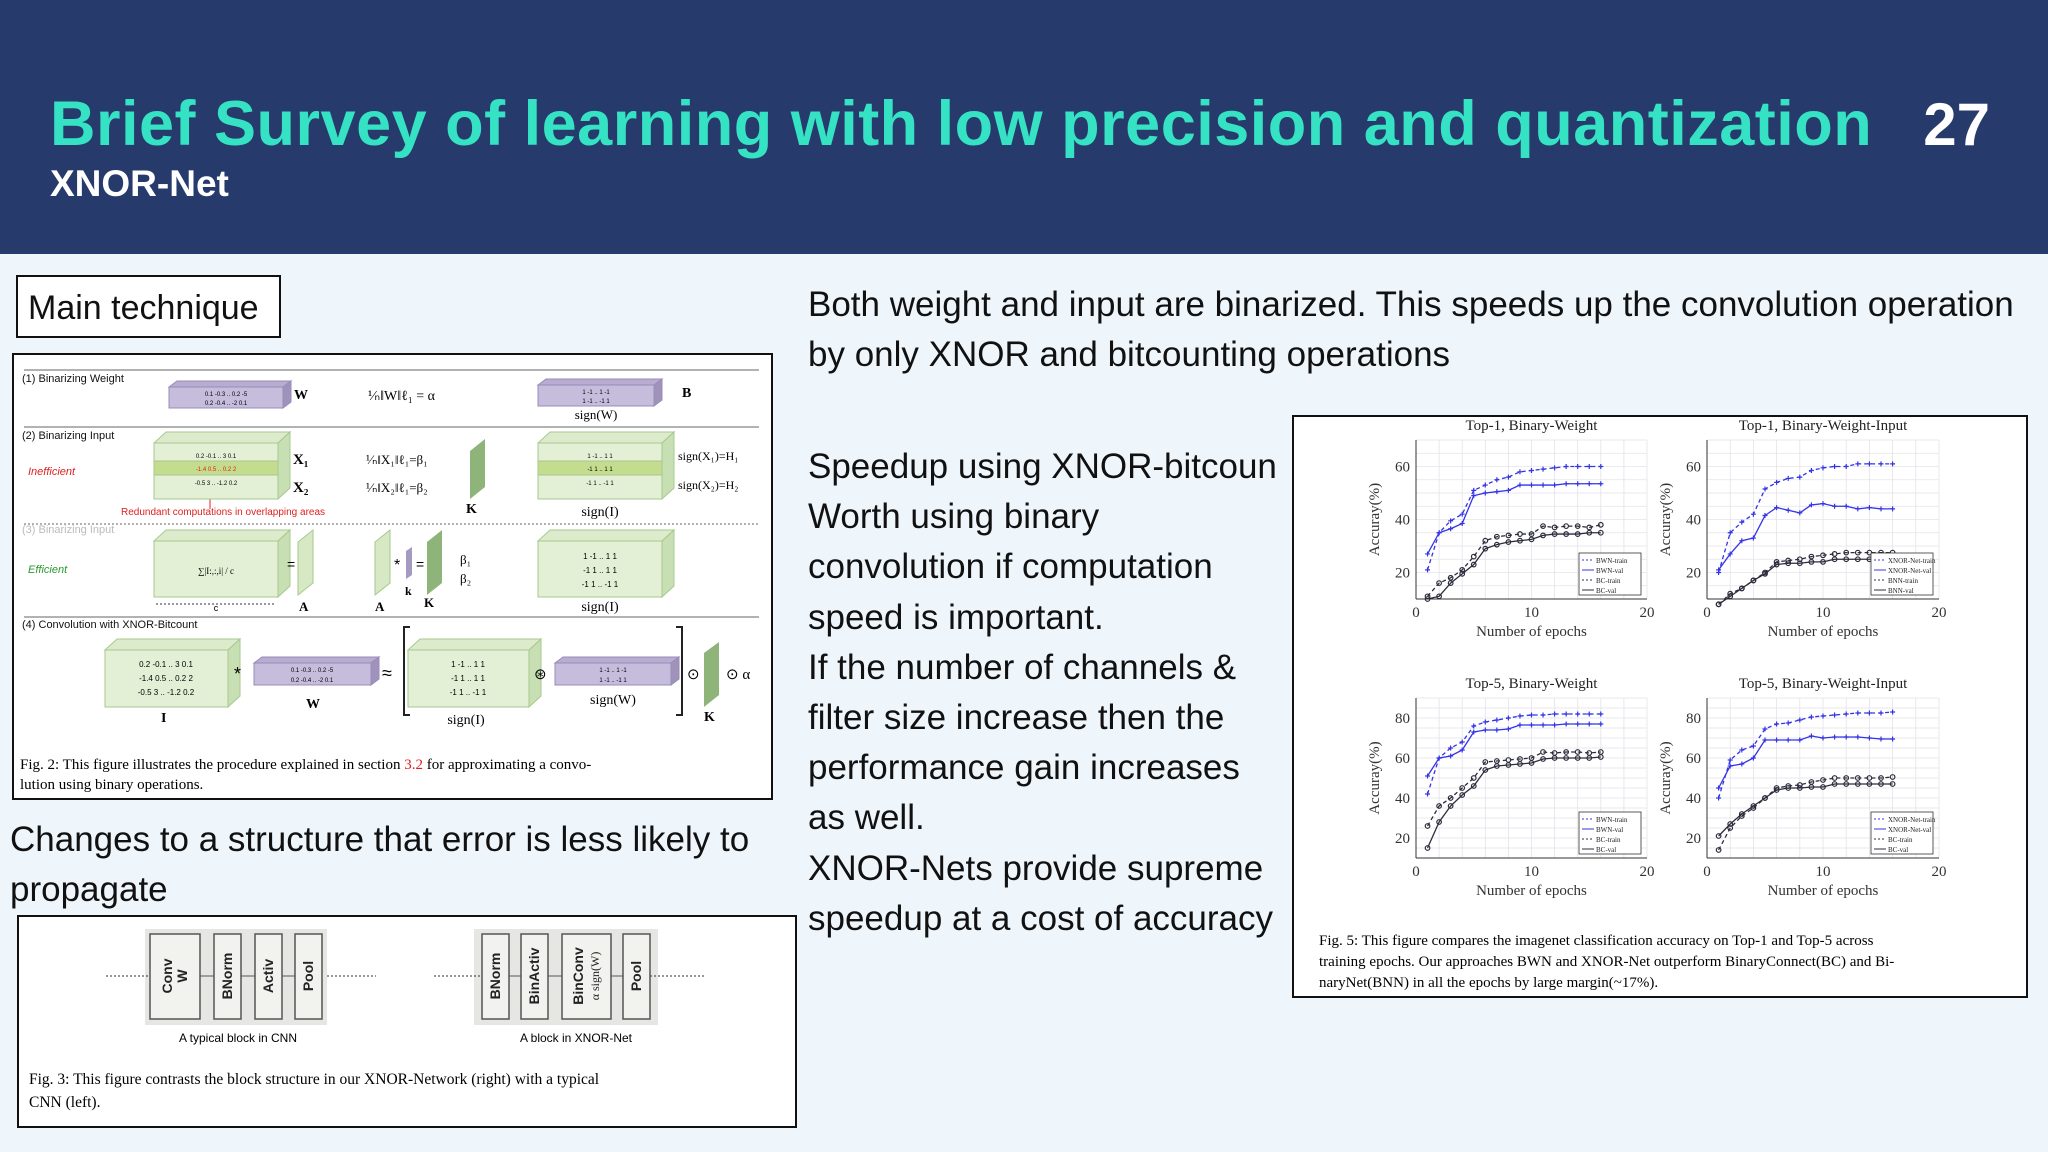  What do you see at coordinates (636, 976) in the screenshot?
I see `svg-text: Pool` at bounding box center [636, 976].